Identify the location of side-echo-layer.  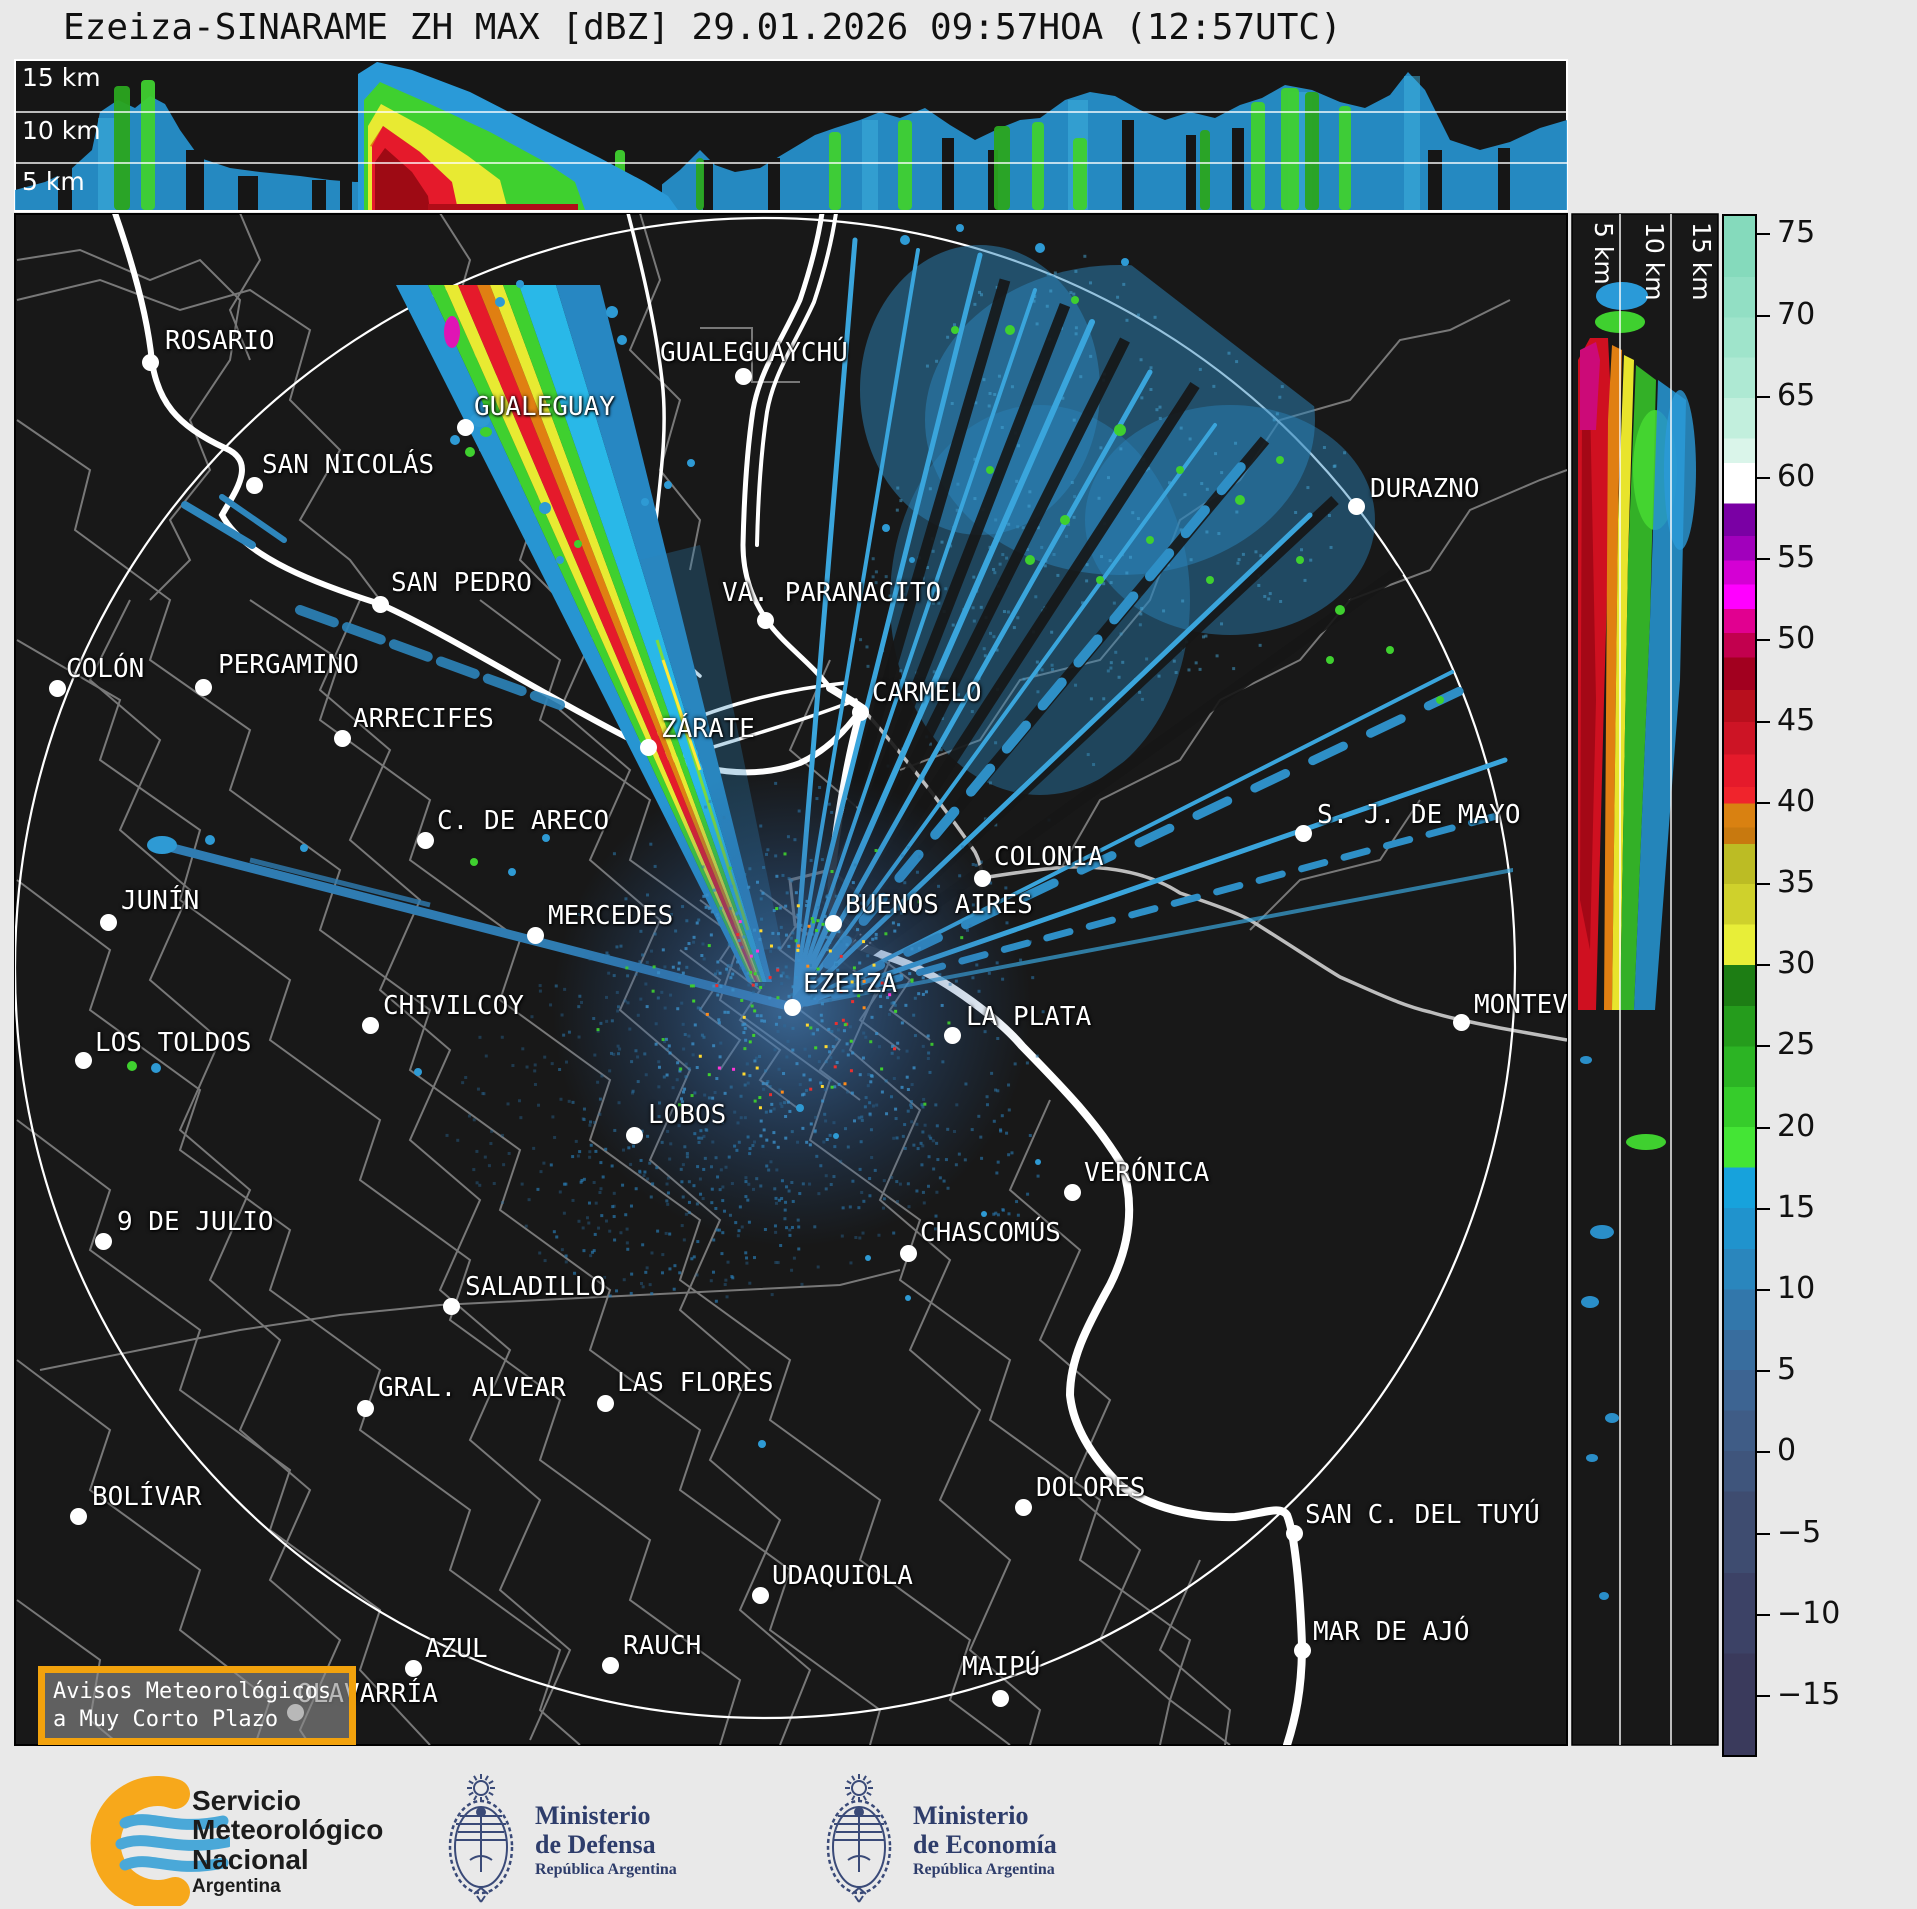
(1637, 941).